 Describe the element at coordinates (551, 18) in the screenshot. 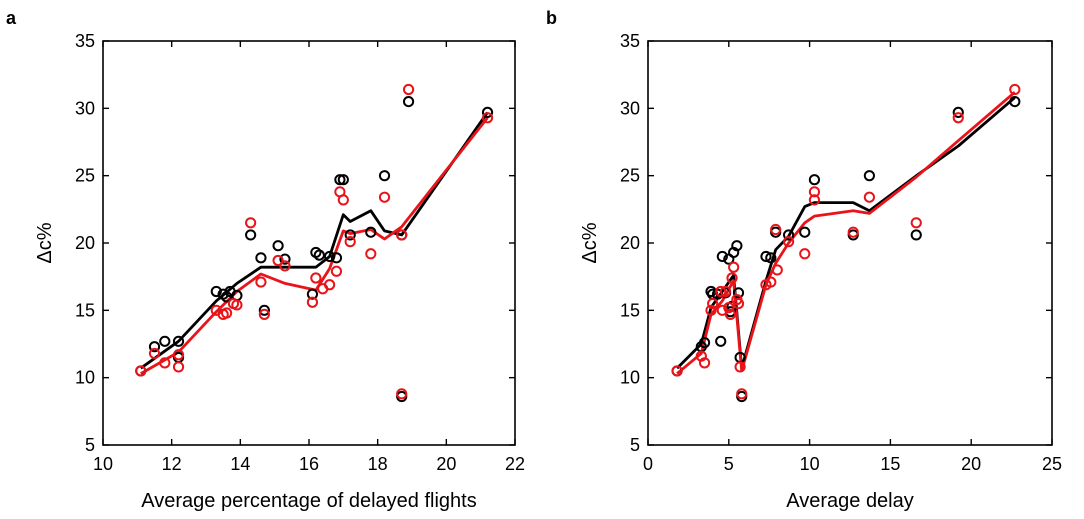

I see `panel-label-b: b` at that location.